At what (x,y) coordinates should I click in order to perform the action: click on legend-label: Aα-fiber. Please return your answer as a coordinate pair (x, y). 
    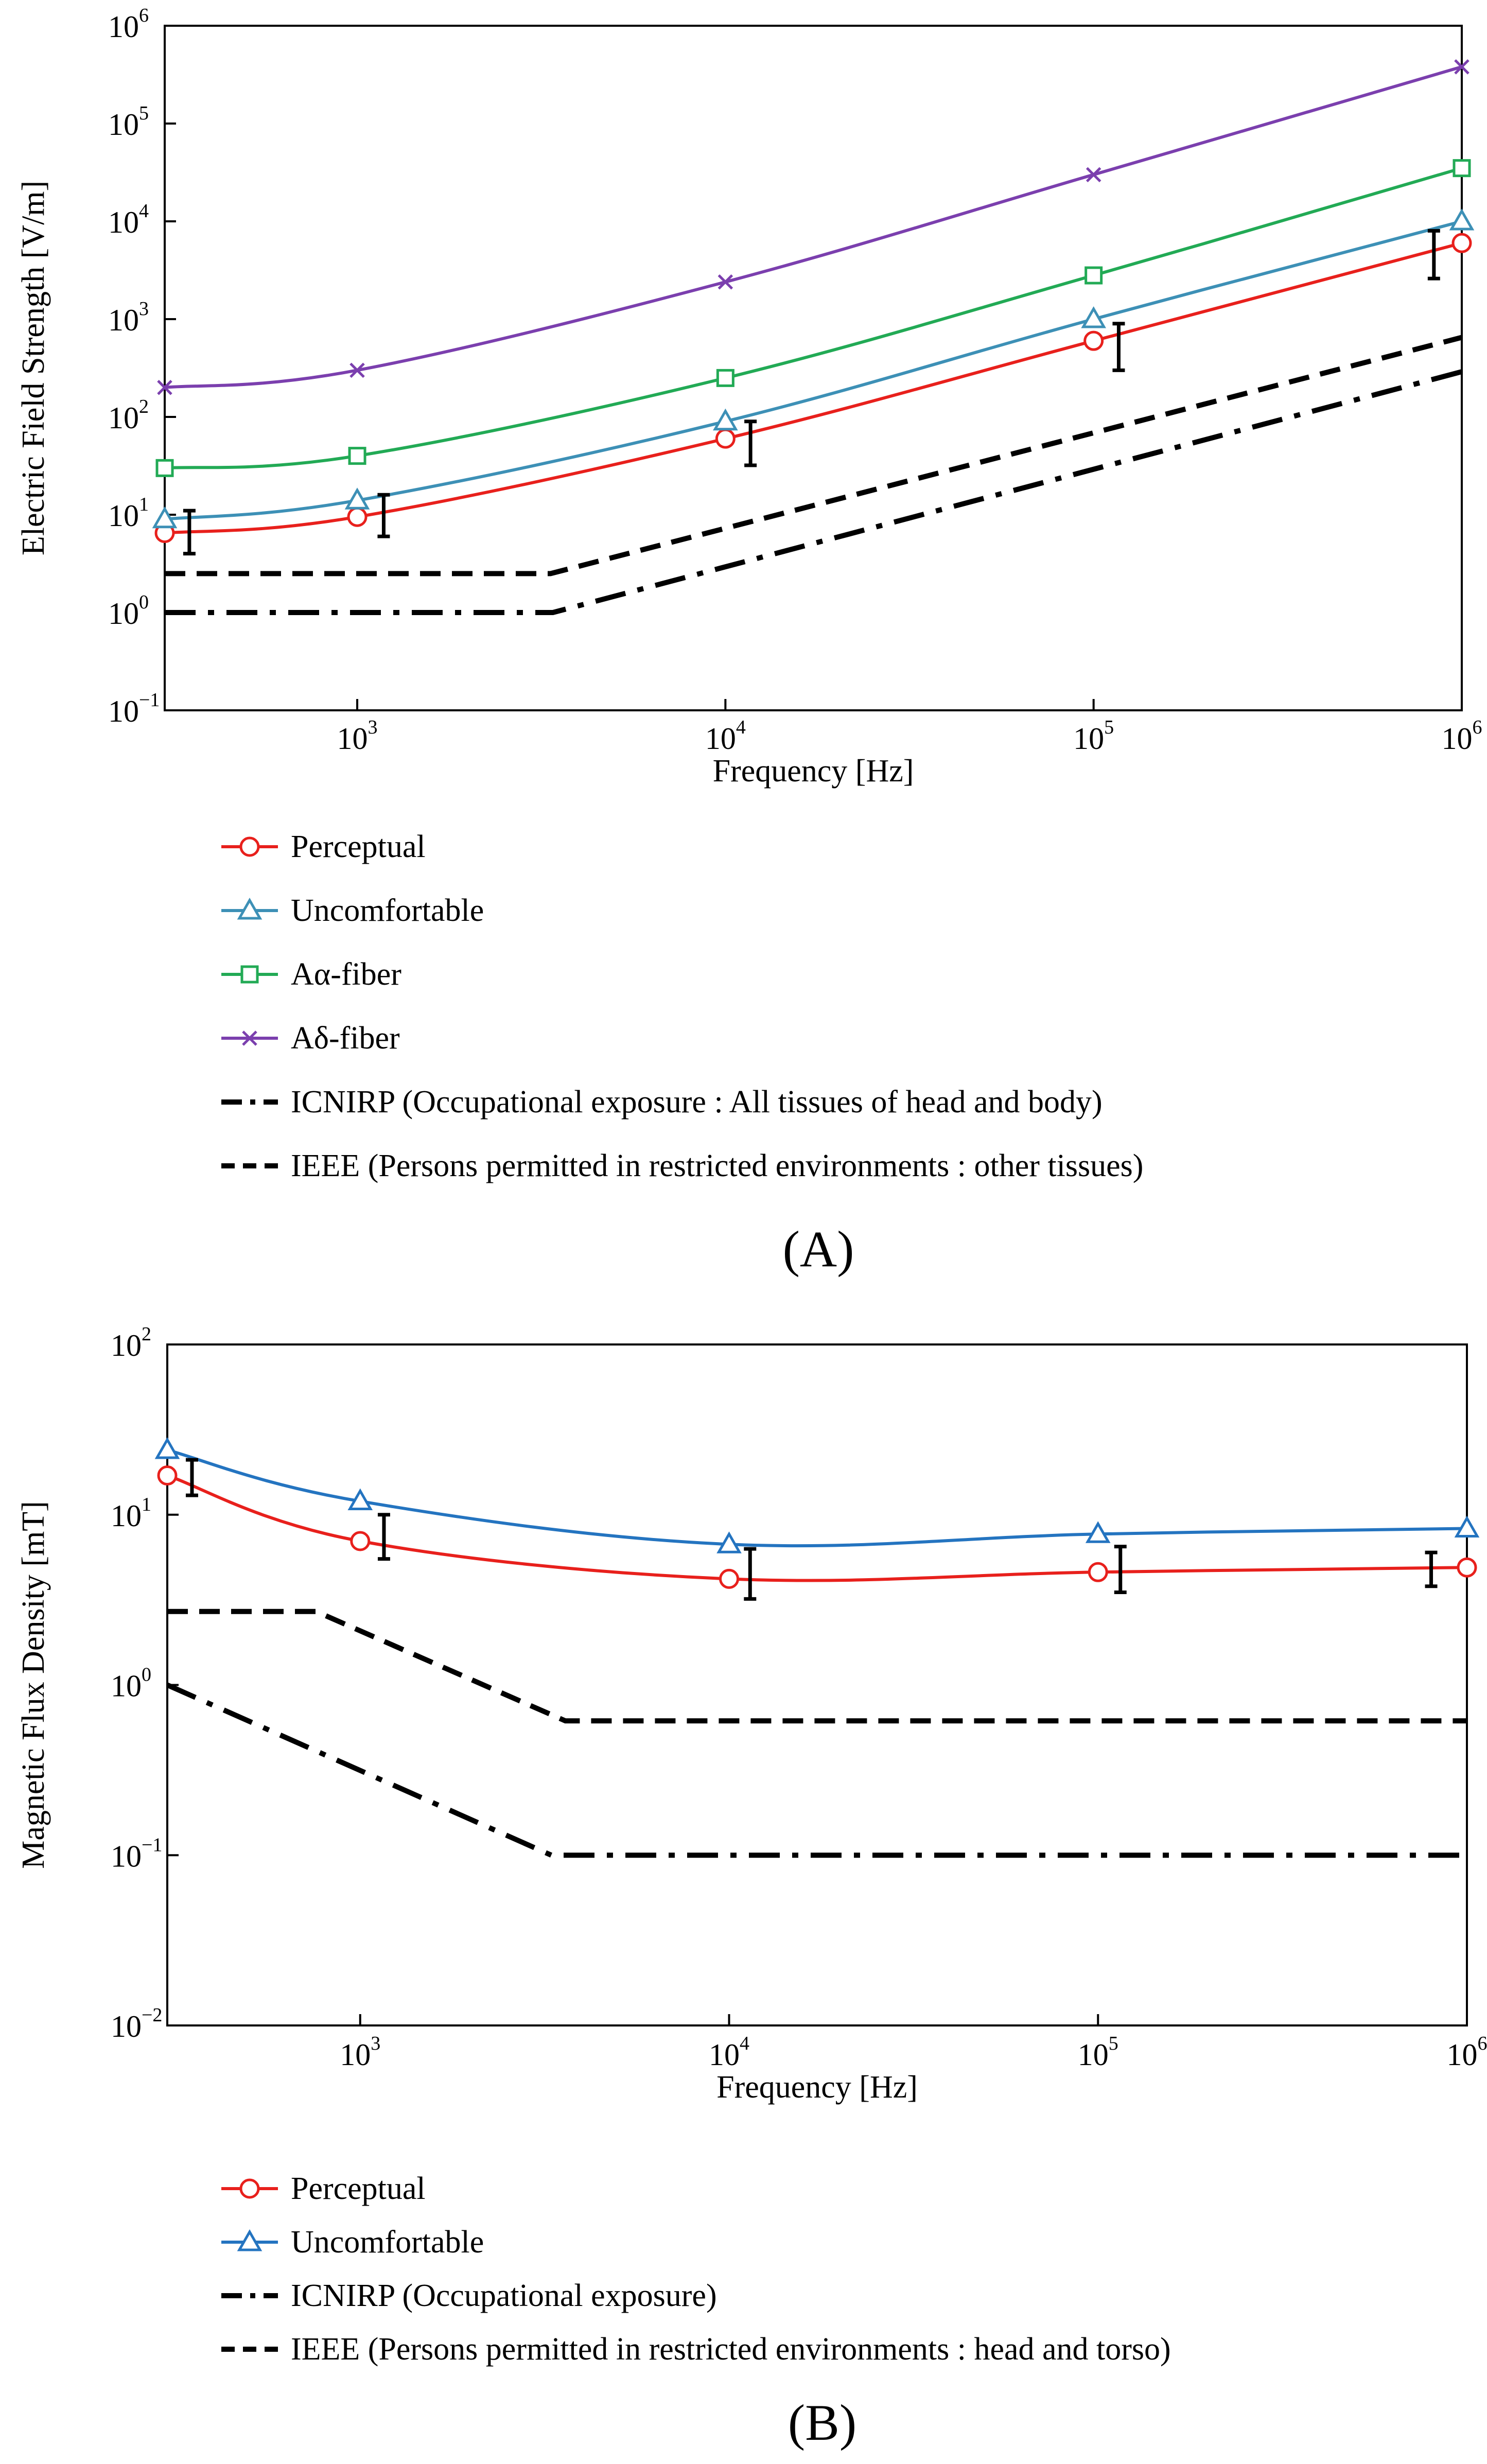
    Looking at the image, I should click on (346, 974).